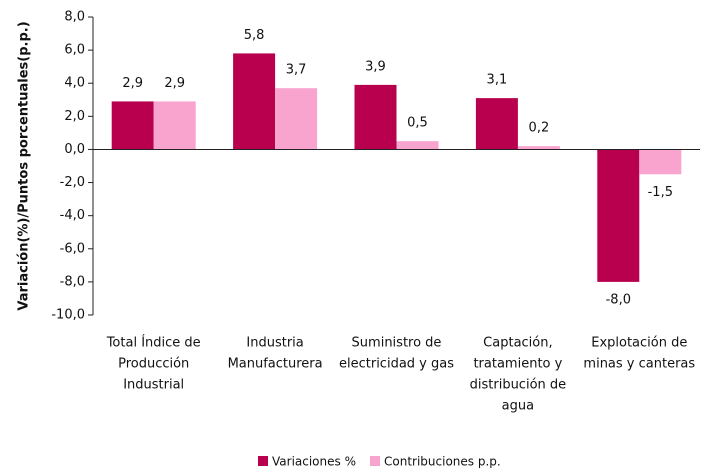 The width and height of the screenshot is (711, 473). I want to click on x-tick-label: minas y canteras, so click(639, 364).